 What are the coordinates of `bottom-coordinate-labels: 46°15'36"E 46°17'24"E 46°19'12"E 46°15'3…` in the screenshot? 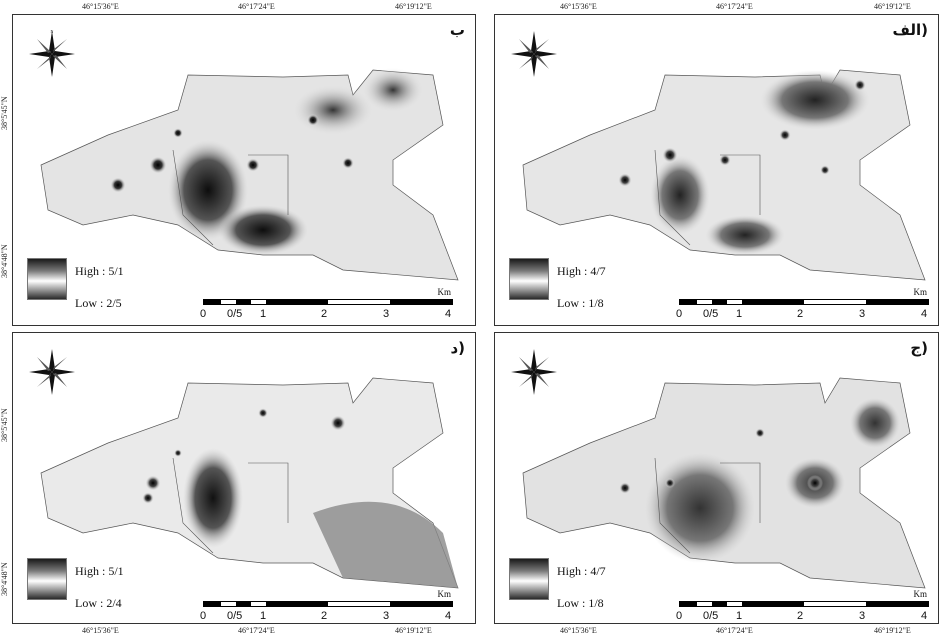 It's located at (475, 631).